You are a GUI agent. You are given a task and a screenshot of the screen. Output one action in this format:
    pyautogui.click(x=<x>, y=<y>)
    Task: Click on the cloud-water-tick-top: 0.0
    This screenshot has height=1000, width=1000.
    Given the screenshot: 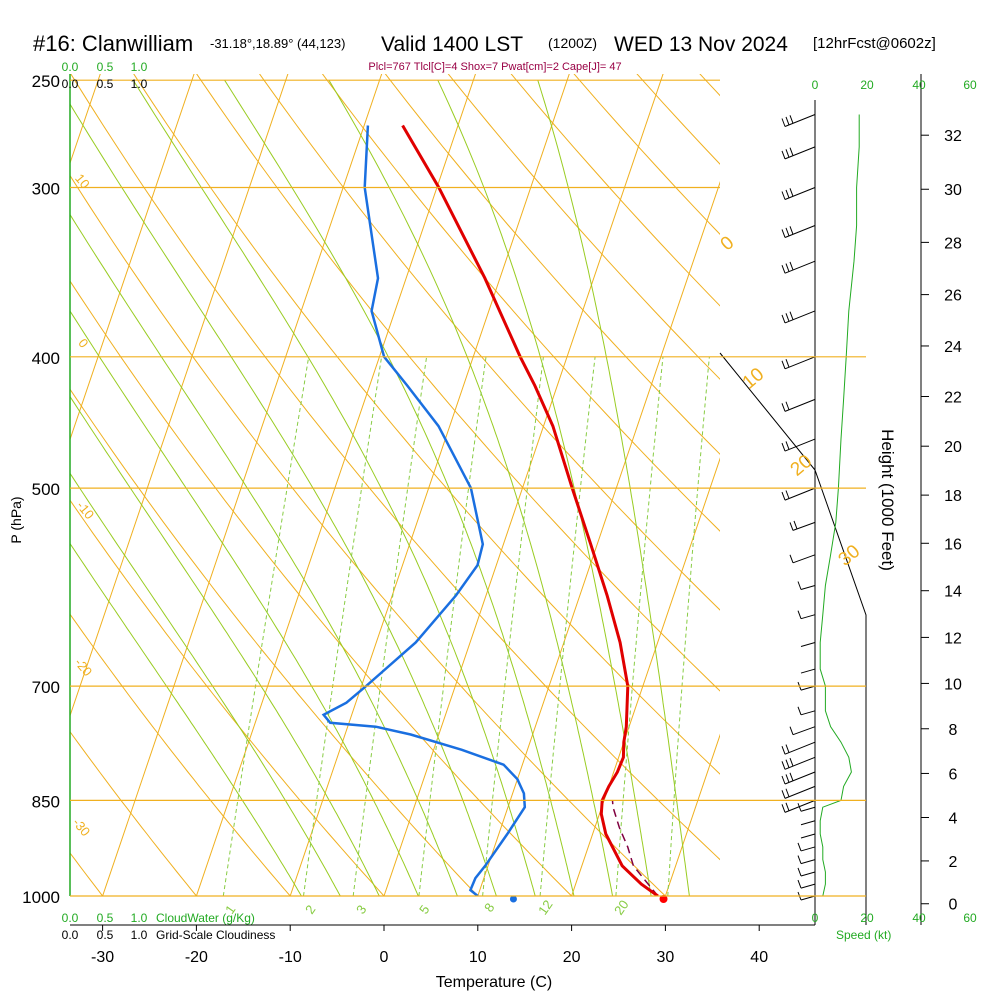 What is the action you would take?
    pyautogui.click(x=70, y=67)
    